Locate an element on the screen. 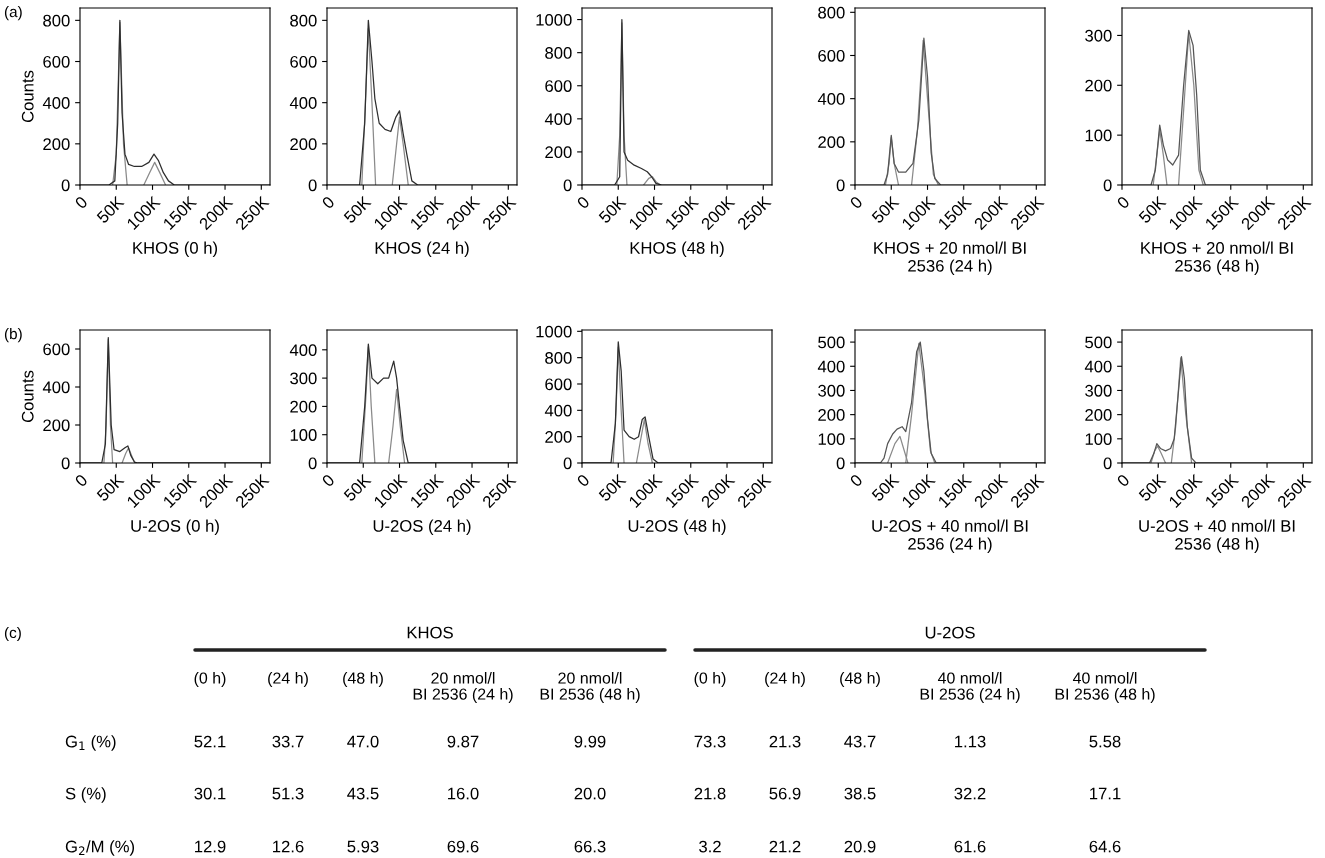 The width and height of the screenshot is (1325, 858). category-label: 20 nmol/l BI 2536 (48 h) is located at coordinates (590, 687).